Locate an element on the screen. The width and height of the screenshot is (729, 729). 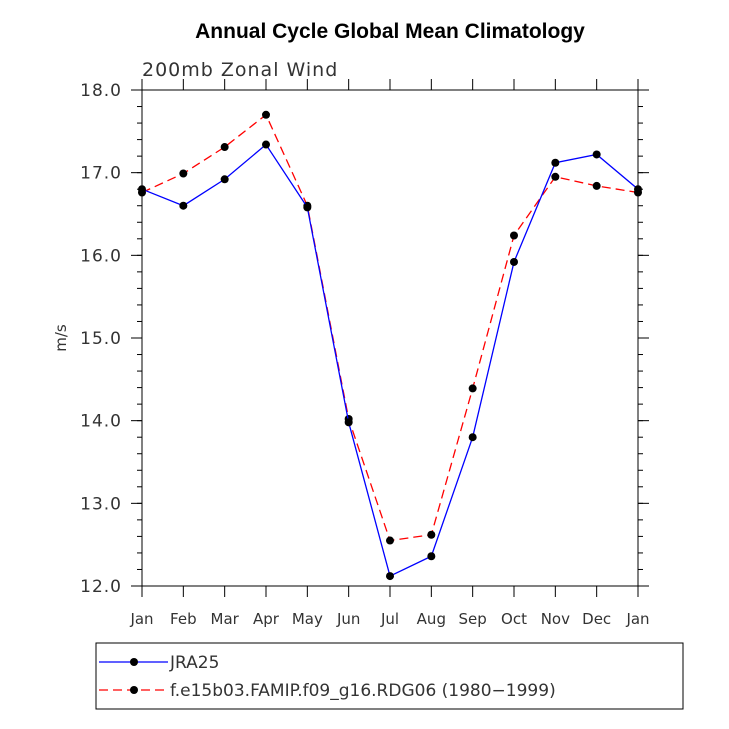
x-tick-label: Jul is located at coordinates (389, 619).